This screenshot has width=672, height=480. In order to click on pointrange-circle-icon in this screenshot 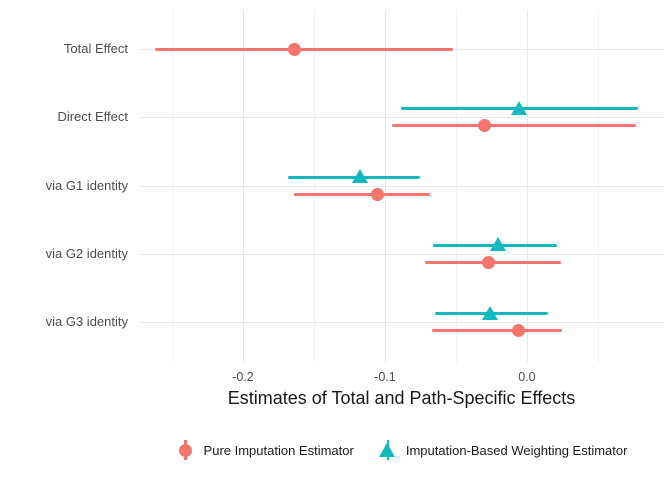, I will do `click(186, 450)`.